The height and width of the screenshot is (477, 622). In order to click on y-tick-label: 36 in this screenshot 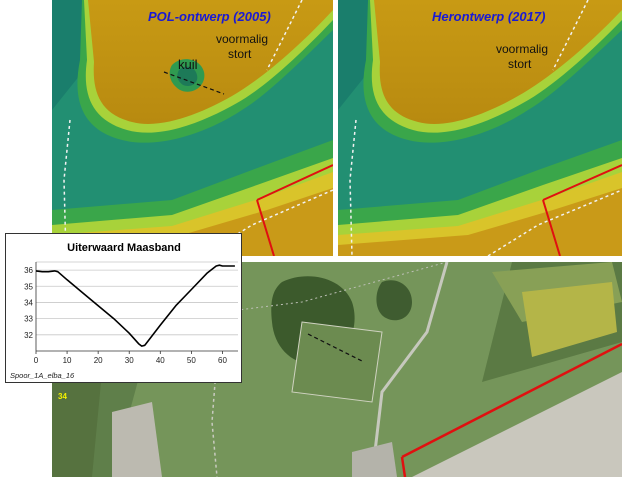, I will do `click(28, 270)`.